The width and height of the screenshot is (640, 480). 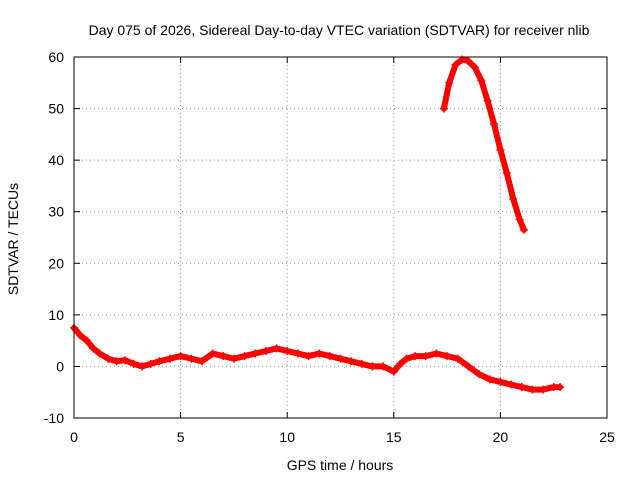 What do you see at coordinates (54, 418) in the screenshot?
I see `y-tick-label: -10` at bounding box center [54, 418].